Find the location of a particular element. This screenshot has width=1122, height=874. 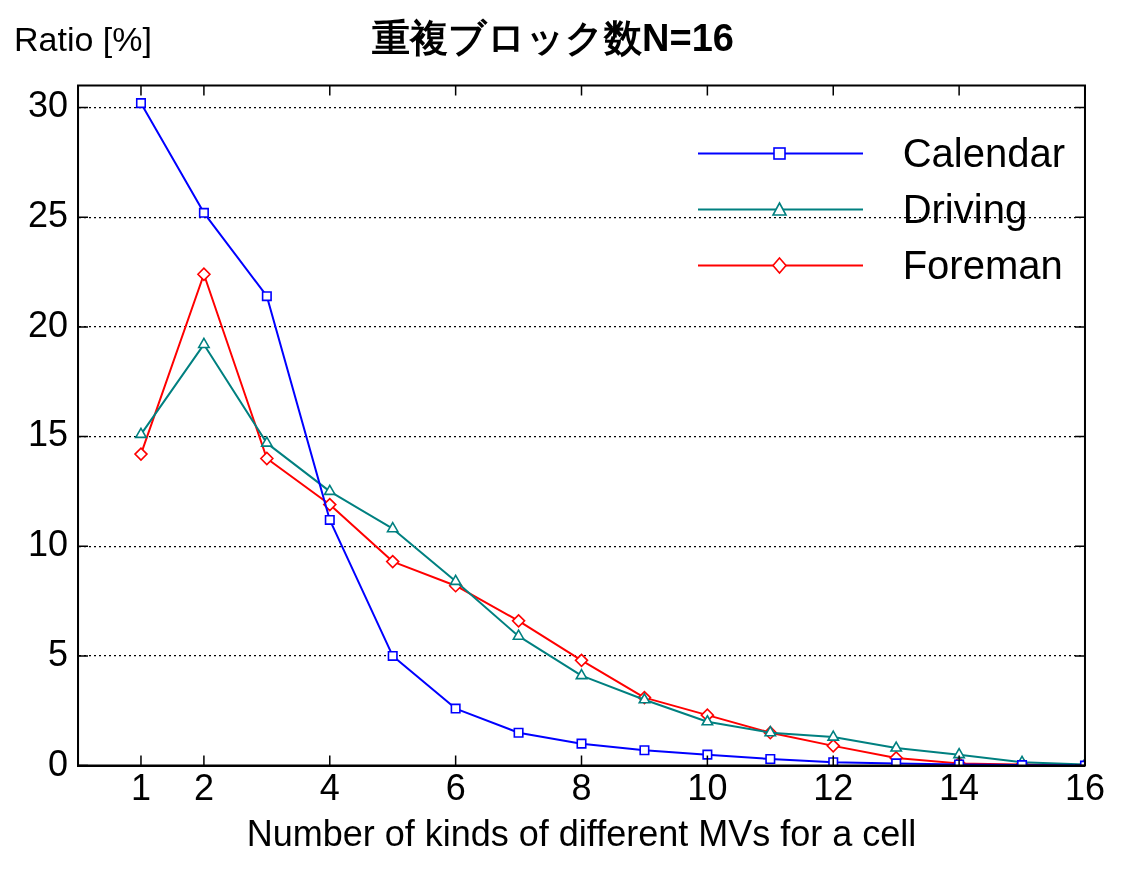

x-tick-label: 2 is located at coordinates (203, 788).